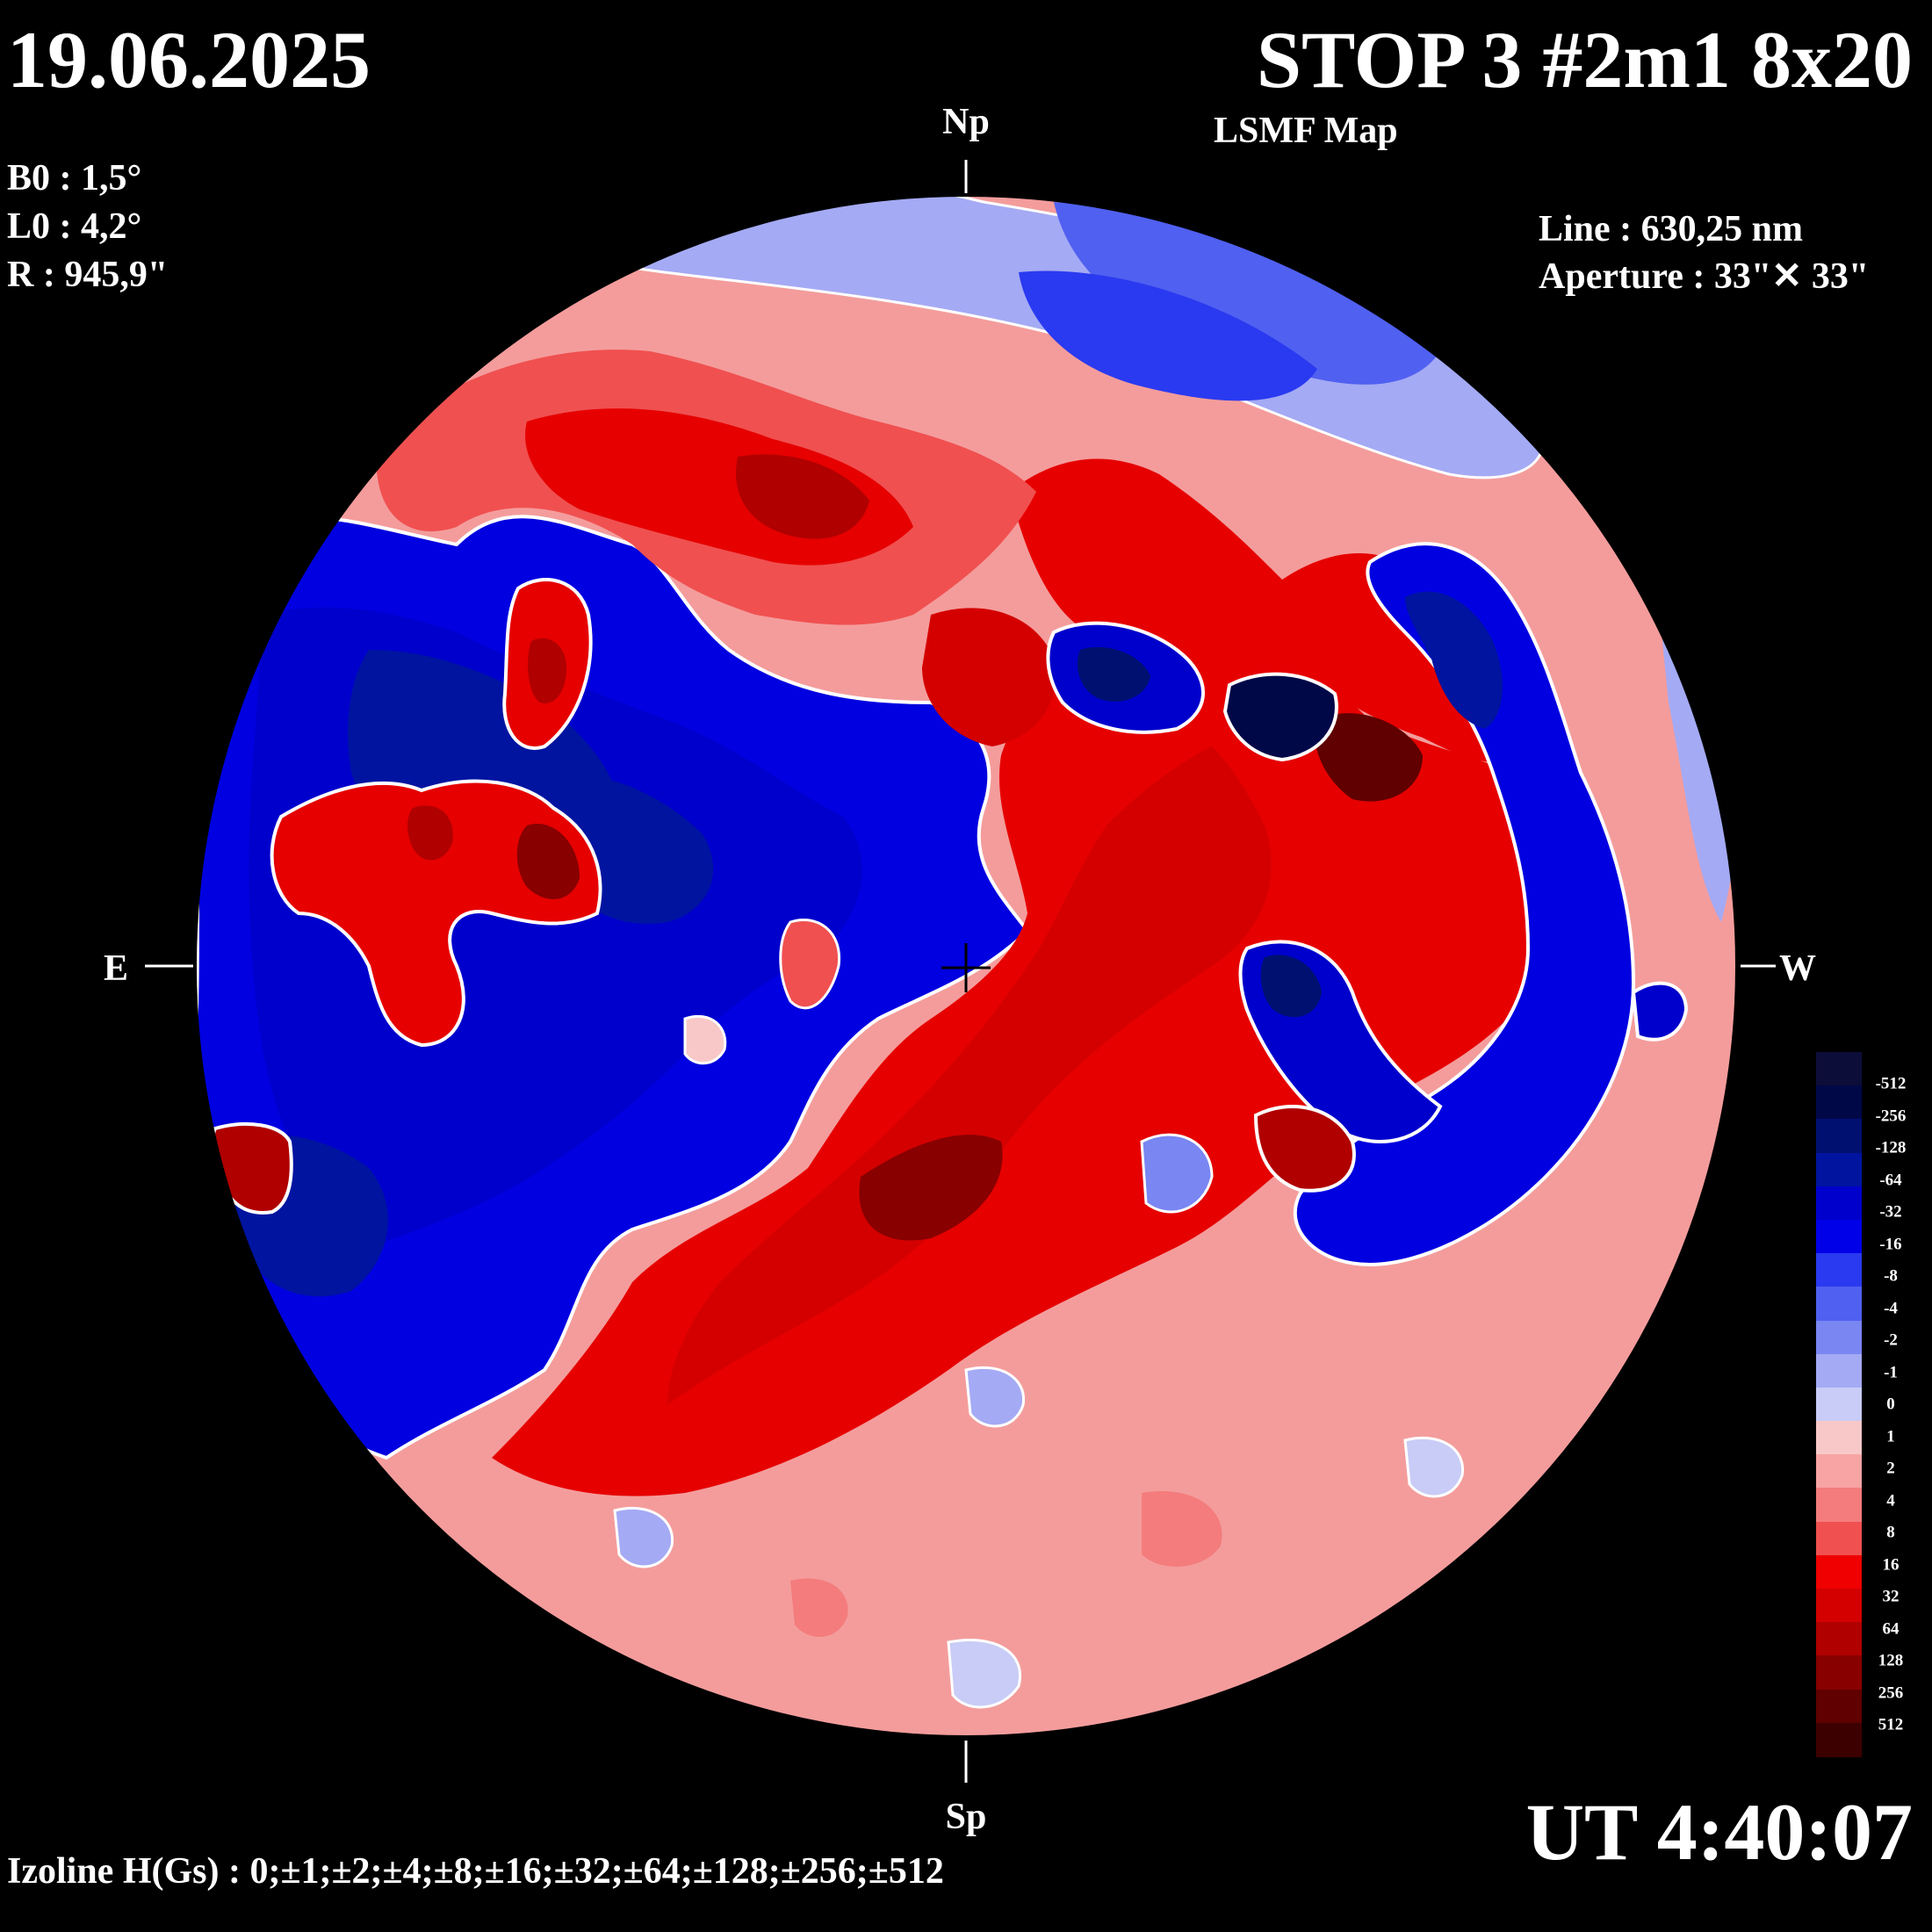 The image size is (1932, 1932). Describe the element at coordinates (1719, 1832) in the screenshot. I see `ut-time-label: UT 4:40:07` at that location.